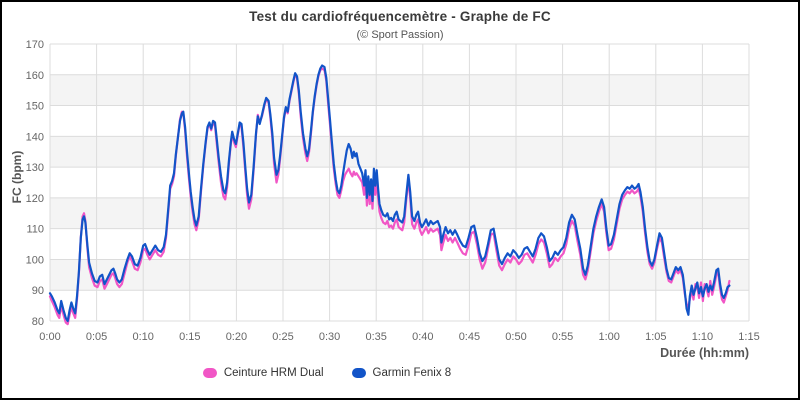 Image resolution: width=800 pixels, height=400 pixels. What do you see at coordinates (35, 260) in the screenshot?
I see `y-tick-label: 100` at bounding box center [35, 260].